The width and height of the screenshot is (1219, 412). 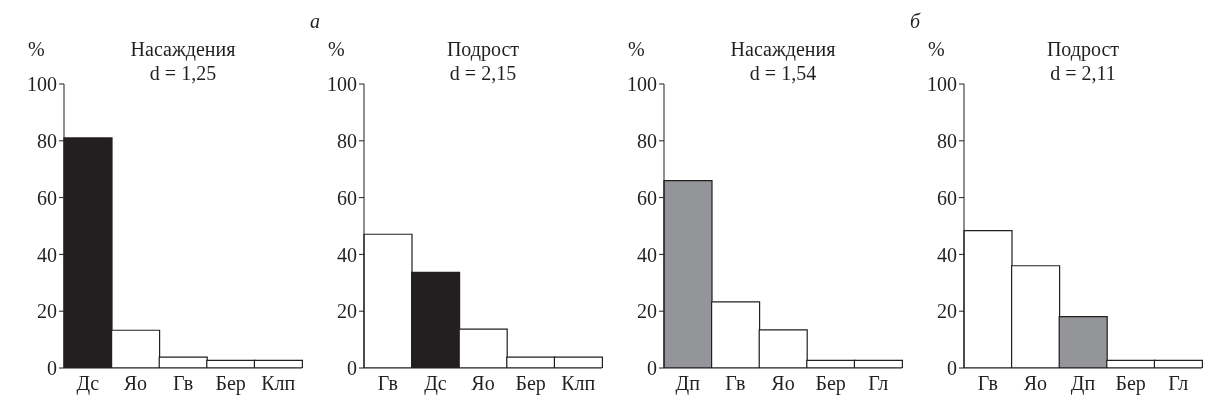 What do you see at coordinates (914, 21) in the screenshot?
I see `text: б` at bounding box center [914, 21].